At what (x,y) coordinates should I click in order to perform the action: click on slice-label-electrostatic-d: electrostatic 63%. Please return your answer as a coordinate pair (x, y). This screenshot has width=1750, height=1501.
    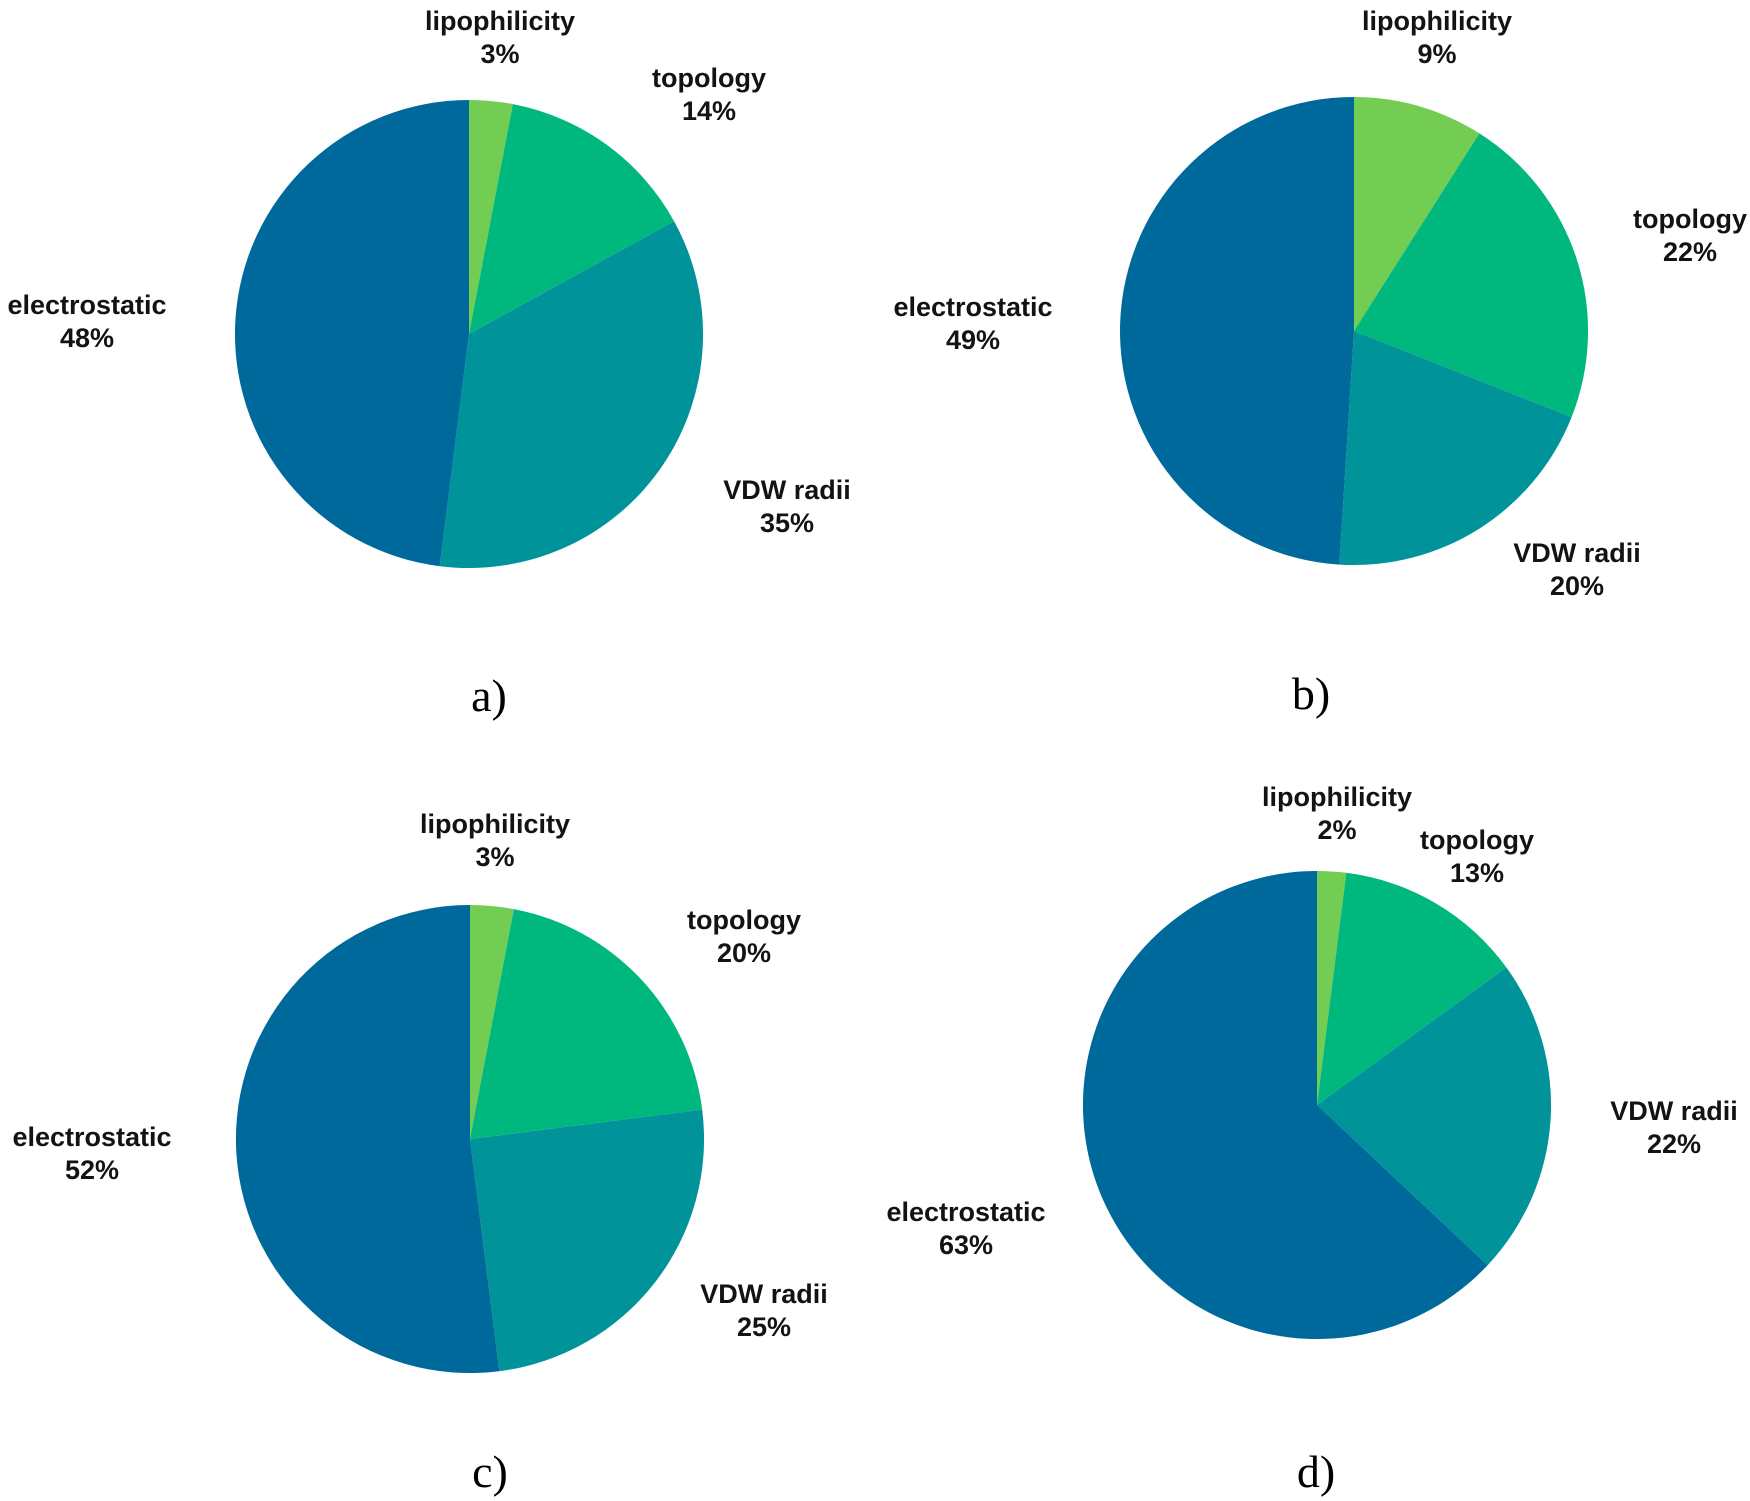
    Looking at the image, I should click on (965, 1229).